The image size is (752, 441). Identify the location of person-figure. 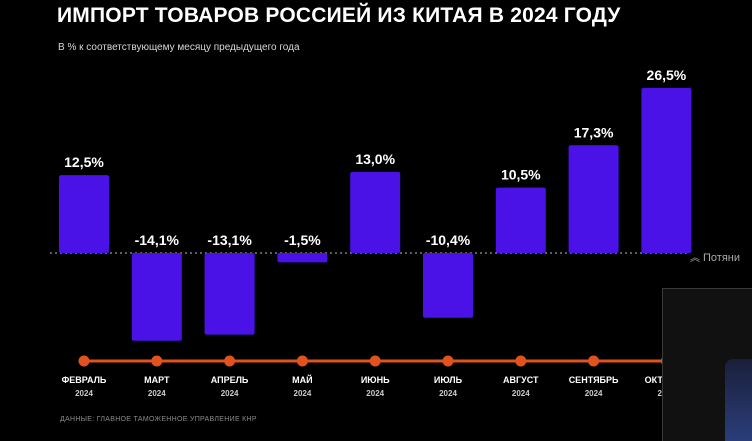
(738, 400).